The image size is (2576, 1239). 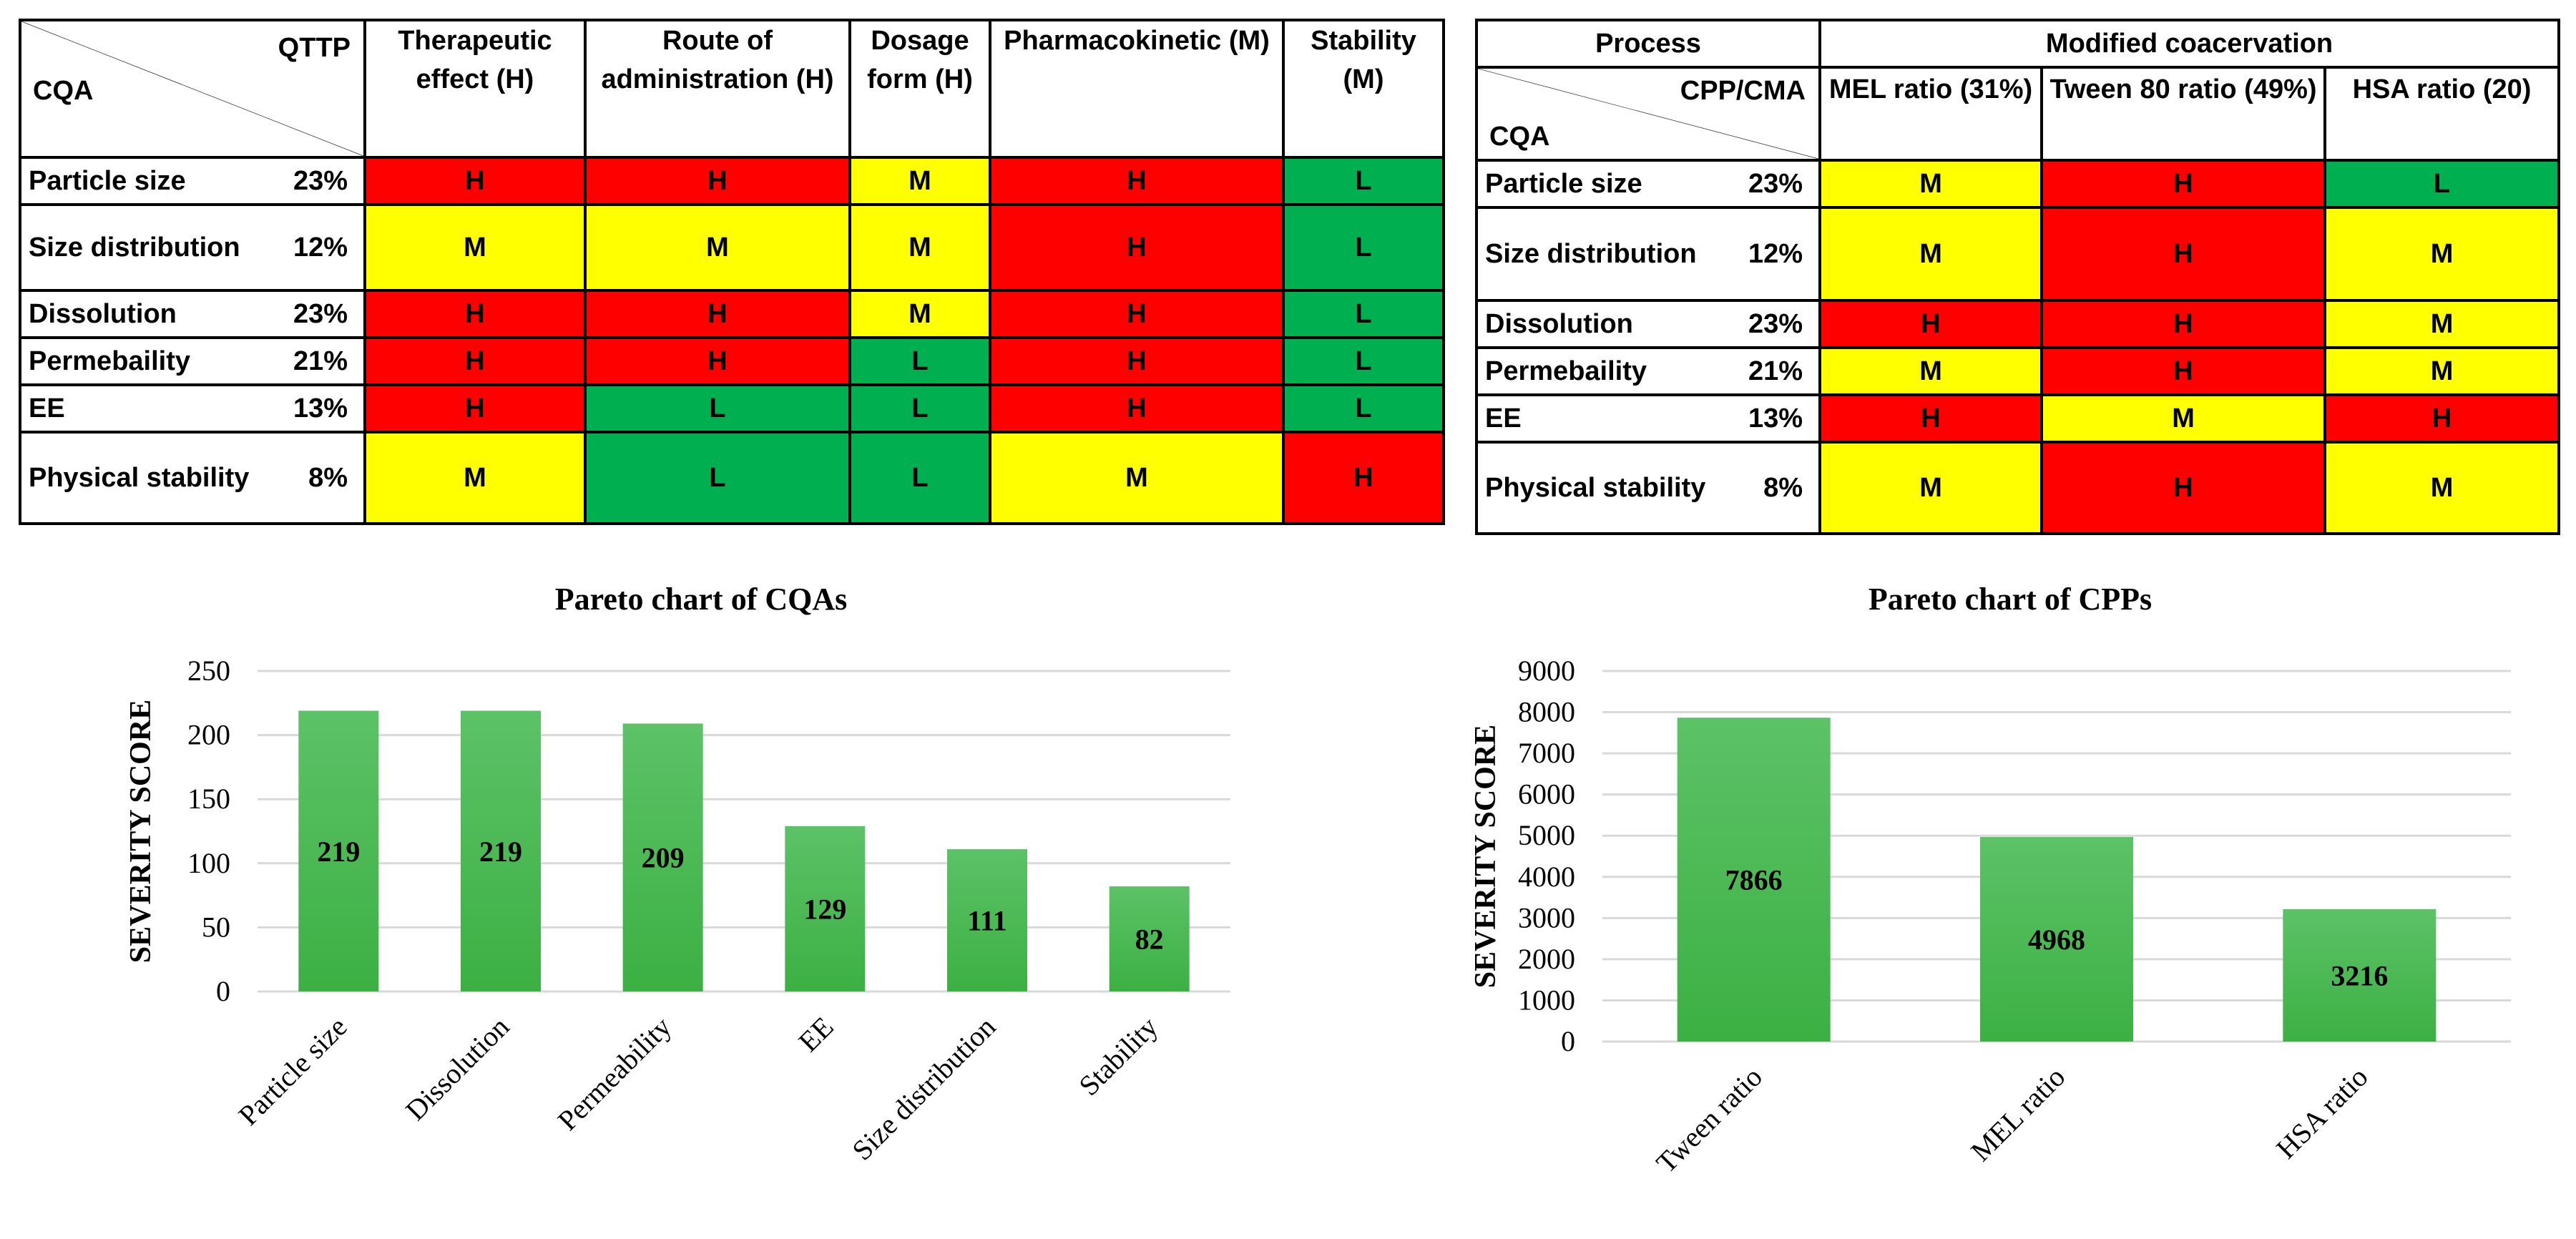 I want to click on y-tick-label: 3000, so click(x=1547, y=918).